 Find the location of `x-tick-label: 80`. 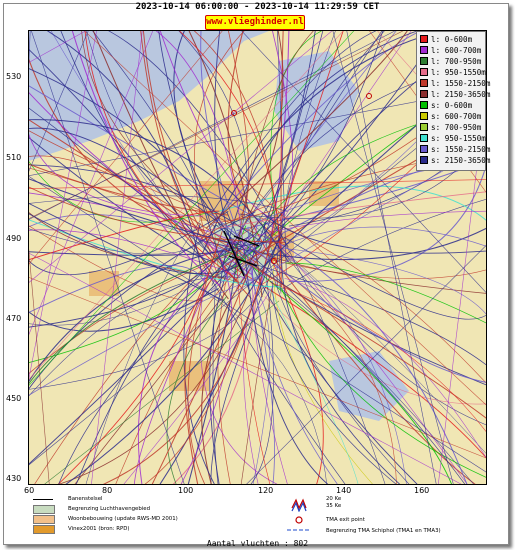

x-tick-label: 80 is located at coordinates (107, 490).